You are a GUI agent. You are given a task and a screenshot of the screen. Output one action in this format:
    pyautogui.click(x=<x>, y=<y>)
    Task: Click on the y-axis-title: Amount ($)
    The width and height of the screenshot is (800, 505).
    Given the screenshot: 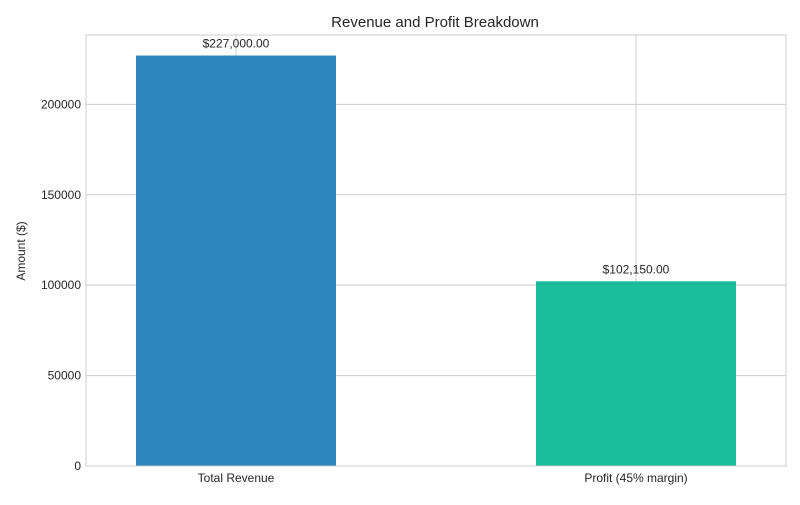 What is the action you would take?
    pyautogui.click(x=21, y=250)
    